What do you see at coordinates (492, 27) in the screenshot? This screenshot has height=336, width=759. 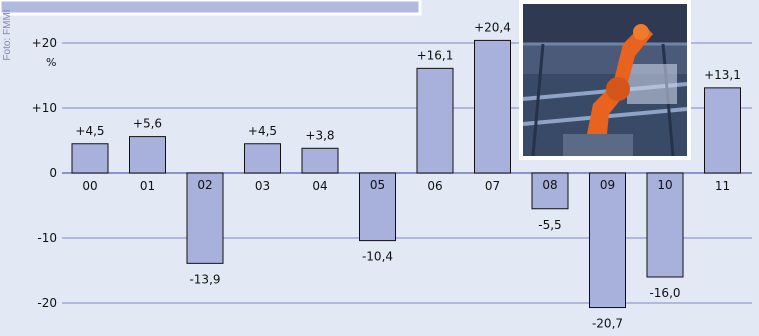 I see `value-label: +20,4` at bounding box center [492, 27].